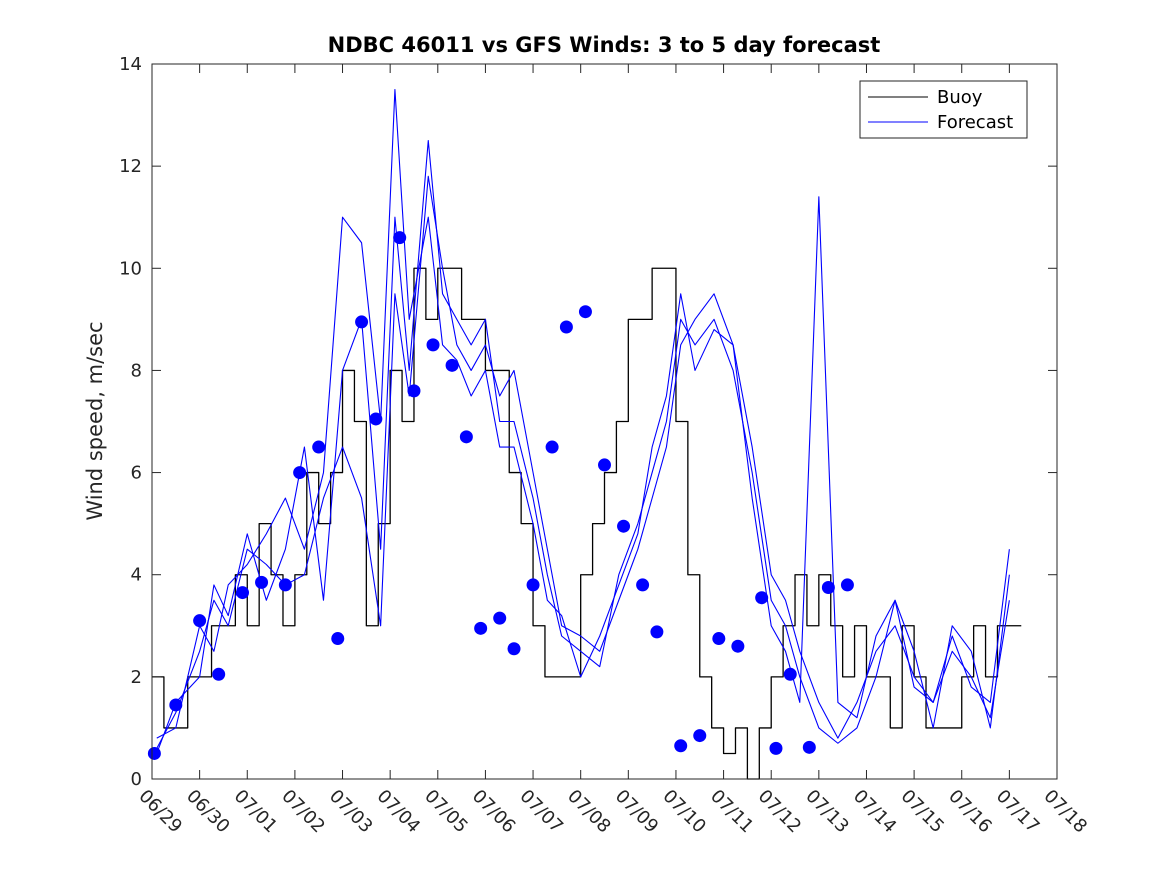 The image size is (1167, 875). Describe the element at coordinates (130, 268) in the screenshot. I see `y-tick-label: 10` at that location.